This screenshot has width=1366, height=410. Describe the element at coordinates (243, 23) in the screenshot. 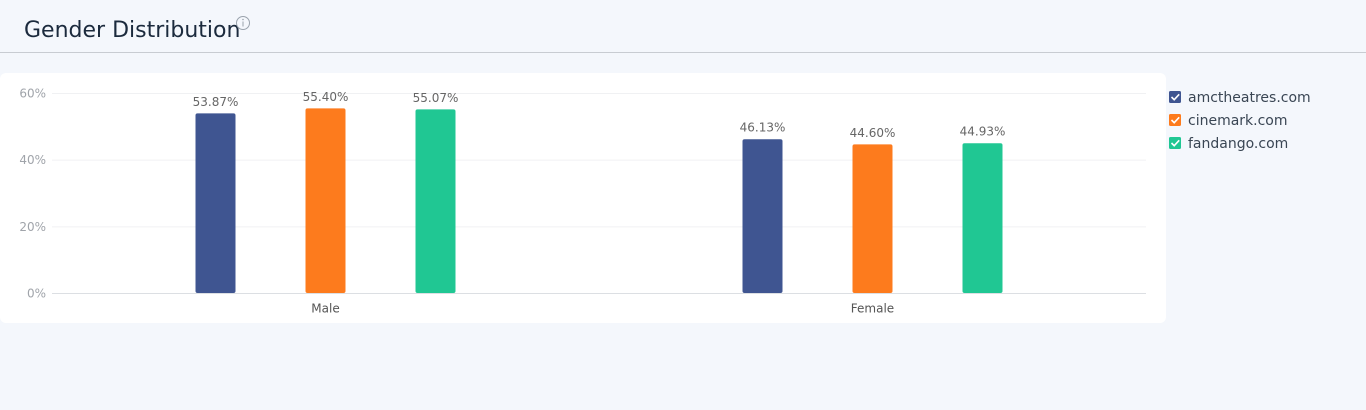

I see `info-icon` at that location.